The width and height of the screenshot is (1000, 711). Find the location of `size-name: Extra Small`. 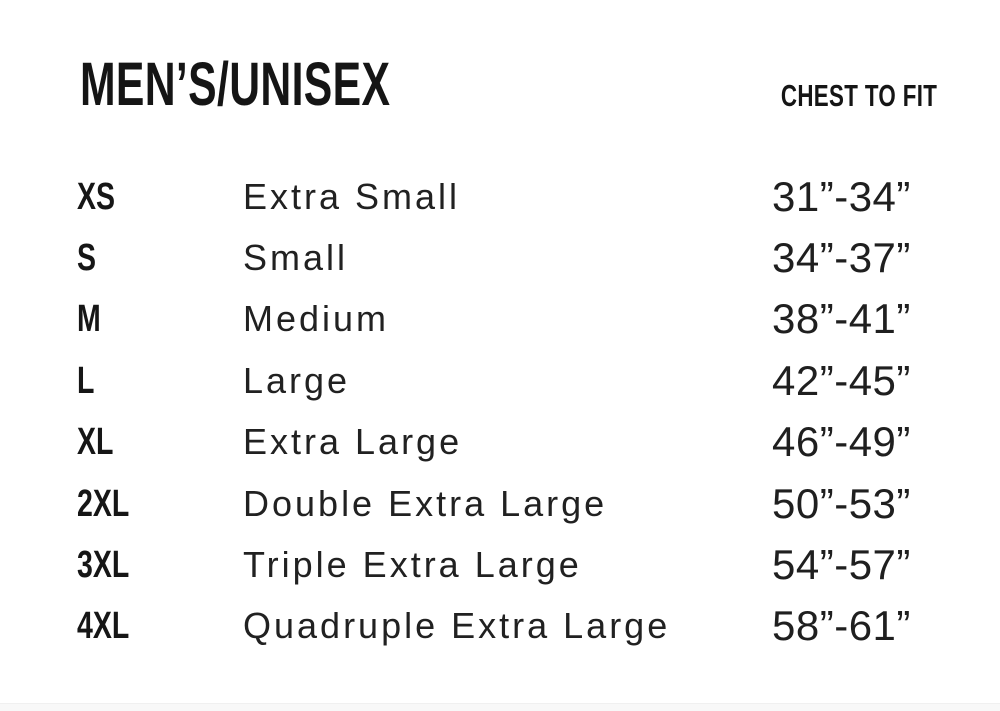

size-name: Extra Small is located at coordinates (352, 196).